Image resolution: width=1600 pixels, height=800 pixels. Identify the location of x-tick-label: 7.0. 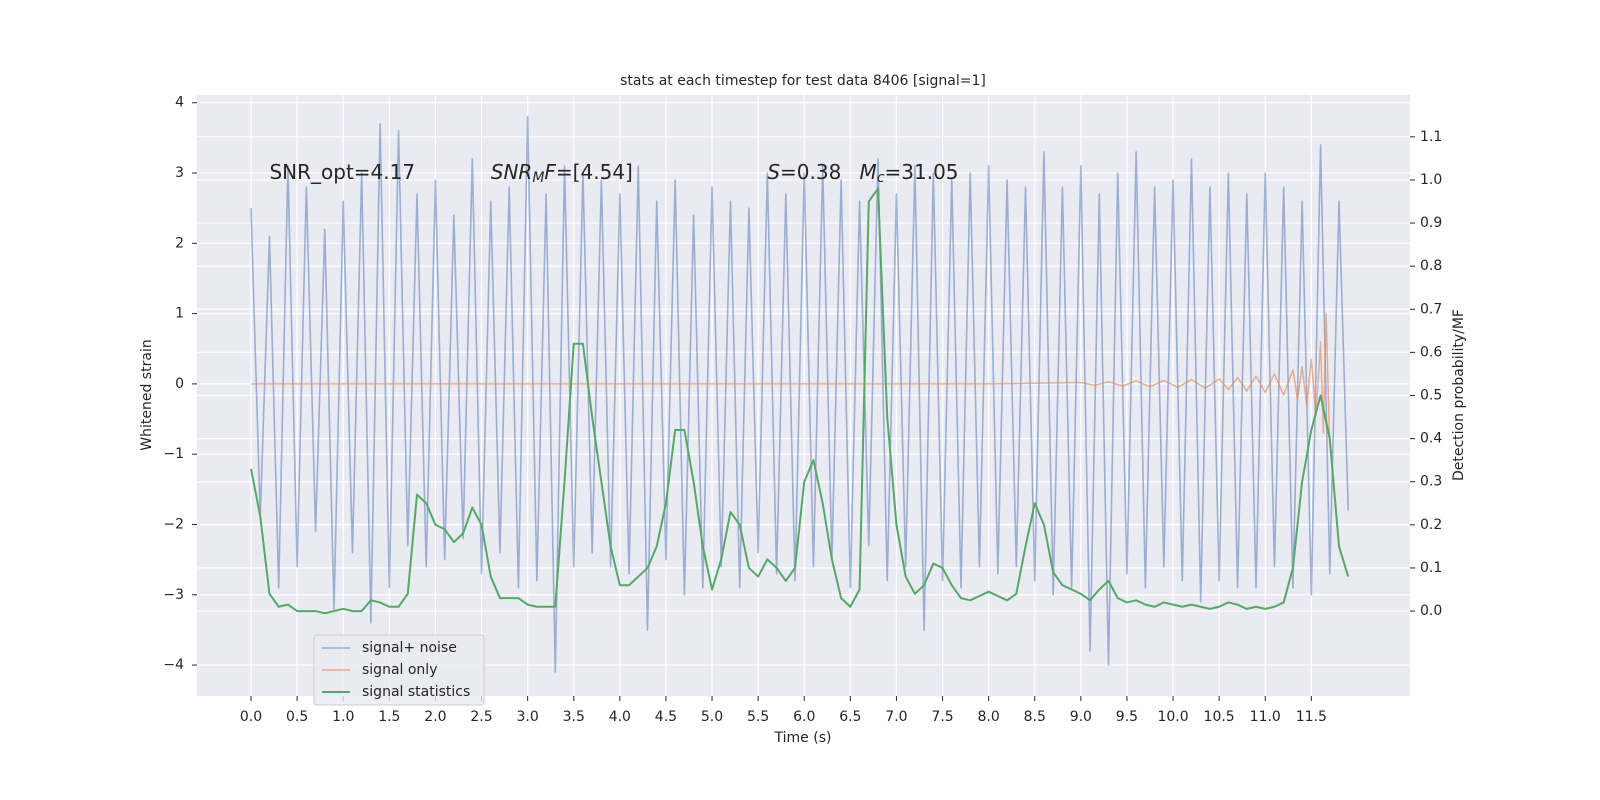
(896, 717).